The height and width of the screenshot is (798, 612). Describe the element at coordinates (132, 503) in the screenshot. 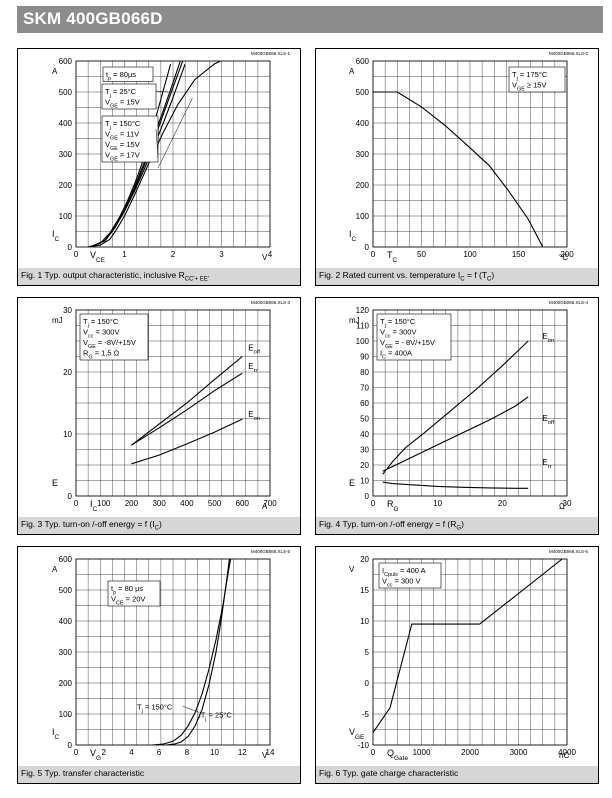

I see `x-tick-label: 200` at that location.